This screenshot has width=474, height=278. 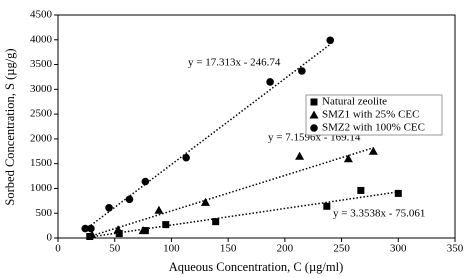 What do you see at coordinates (41, 15) in the screenshot?
I see `y-tick-label: 4500` at bounding box center [41, 15].